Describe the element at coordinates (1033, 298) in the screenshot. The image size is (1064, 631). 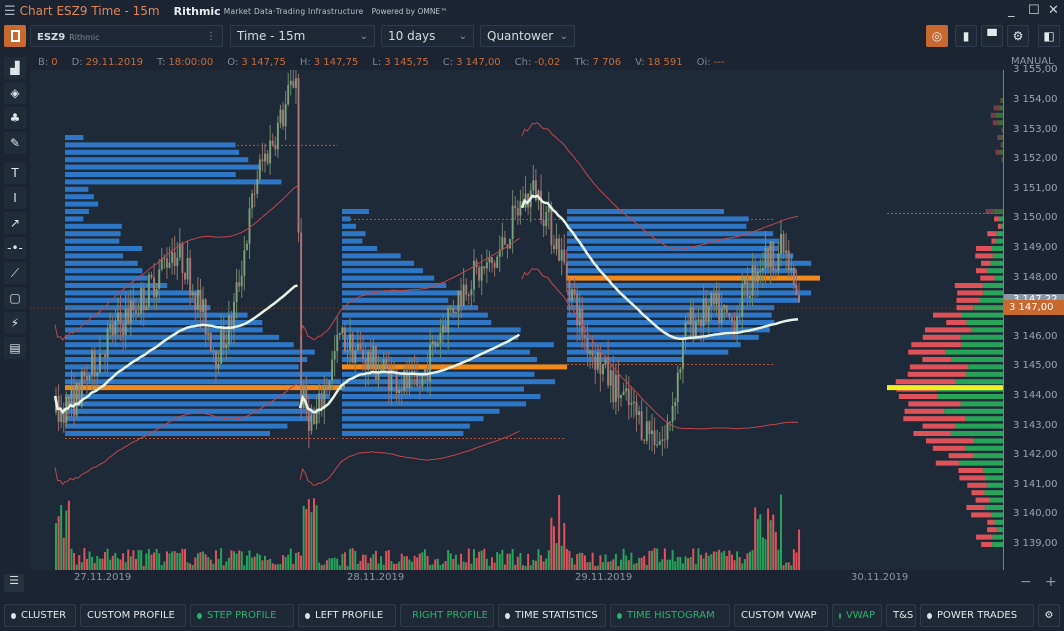
I see `last-price-marker: 3 147,22` at that location.